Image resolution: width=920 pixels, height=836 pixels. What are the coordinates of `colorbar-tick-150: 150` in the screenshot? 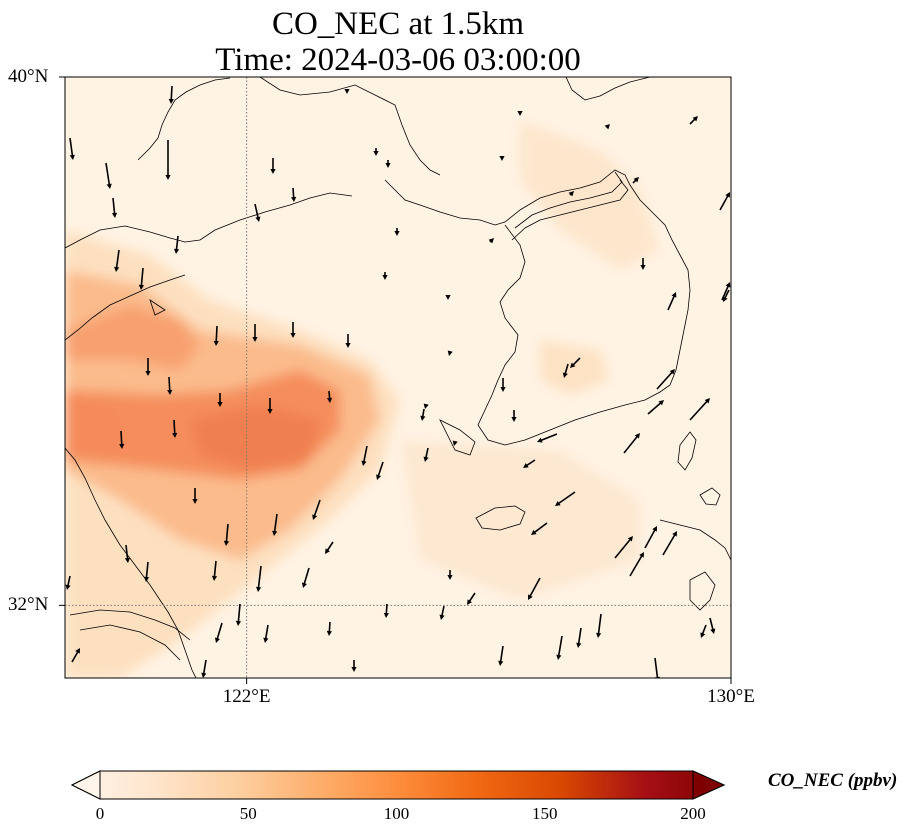 It's located at (545, 813).